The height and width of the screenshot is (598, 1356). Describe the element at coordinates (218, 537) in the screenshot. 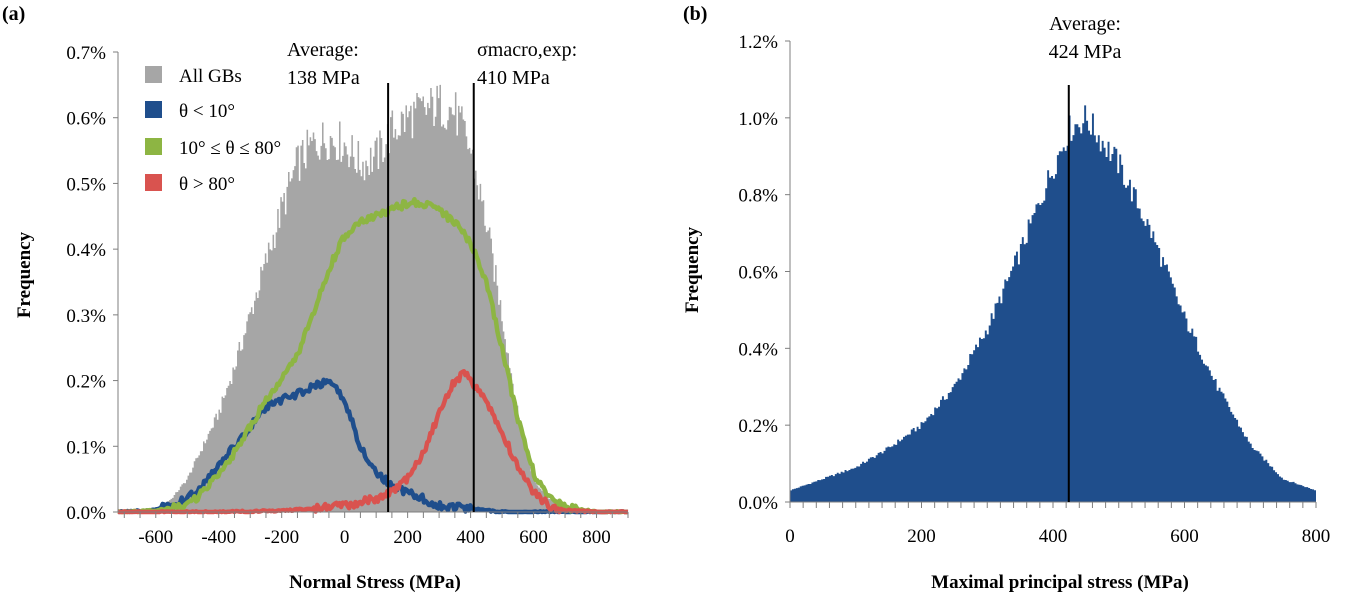

I see `x-tick-label: -400` at that location.